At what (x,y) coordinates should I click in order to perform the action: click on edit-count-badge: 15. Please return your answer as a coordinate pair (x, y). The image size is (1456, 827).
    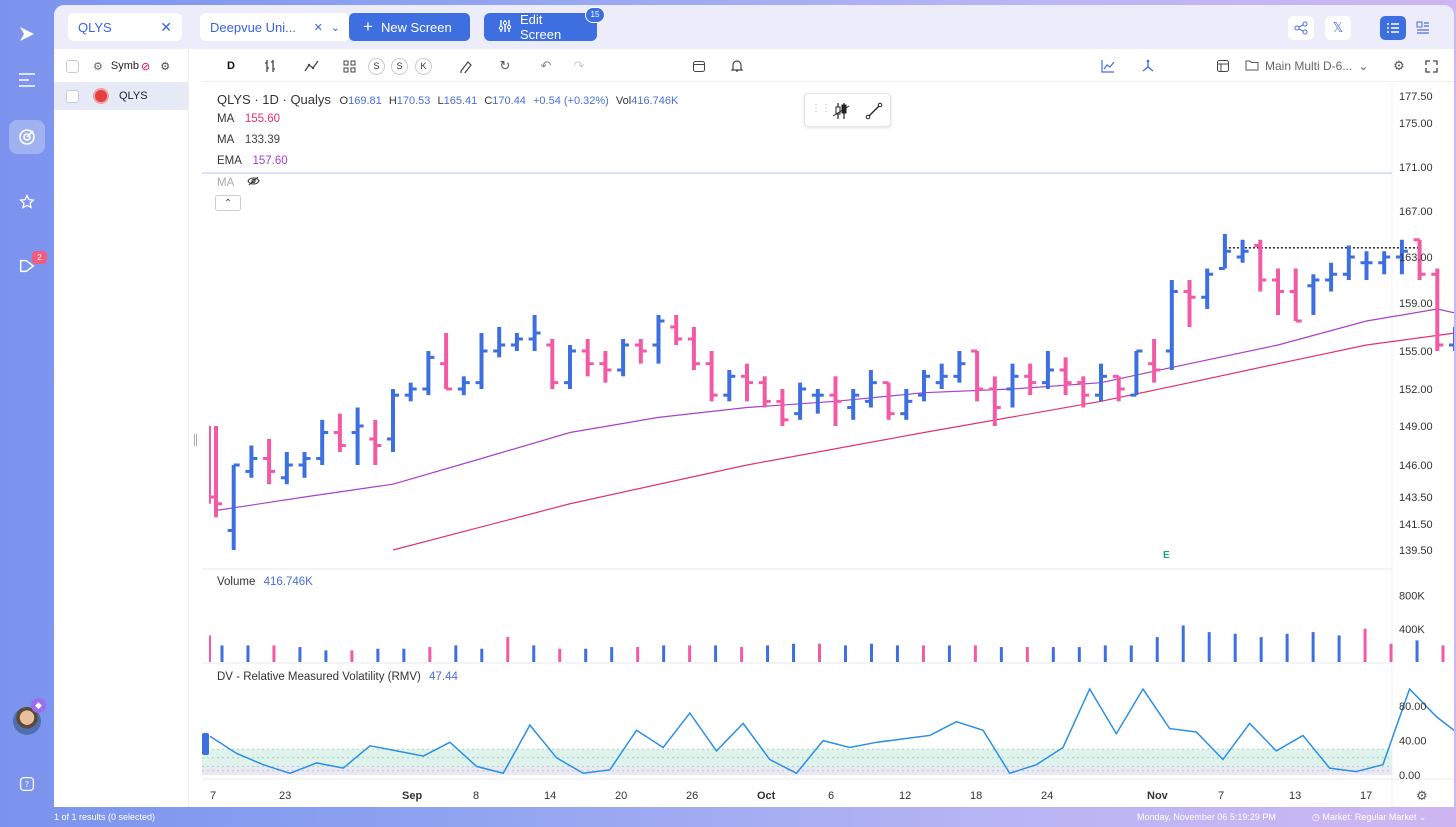
    Looking at the image, I should click on (595, 15).